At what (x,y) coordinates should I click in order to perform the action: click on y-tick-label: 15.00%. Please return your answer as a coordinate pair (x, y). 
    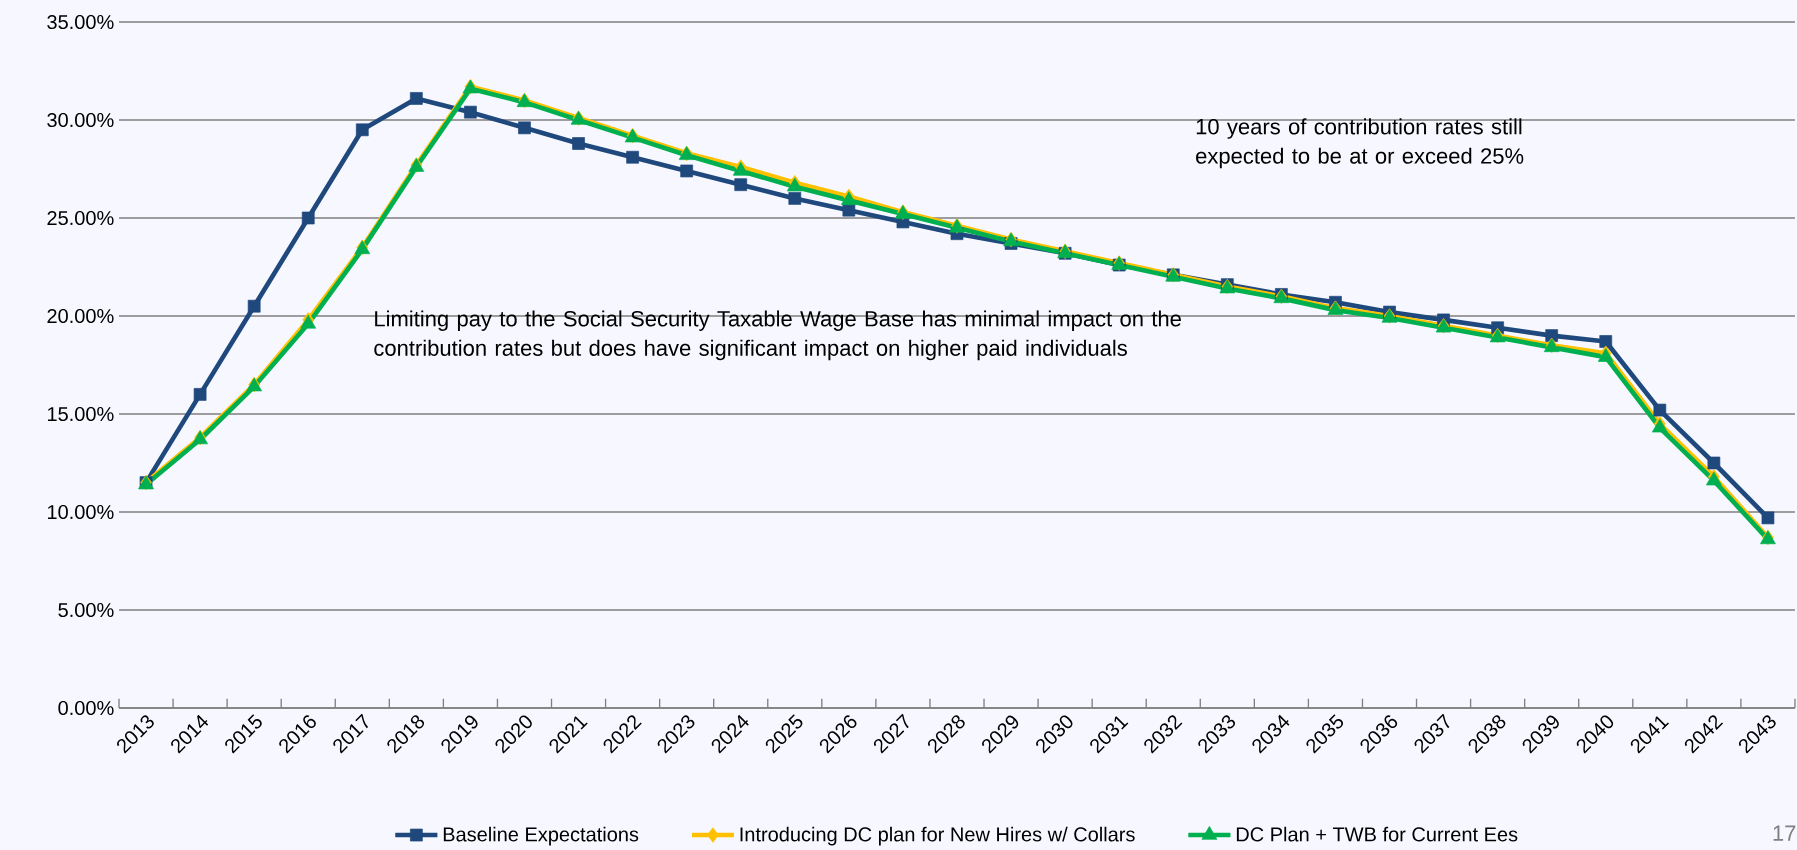
    Looking at the image, I should click on (80, 414).